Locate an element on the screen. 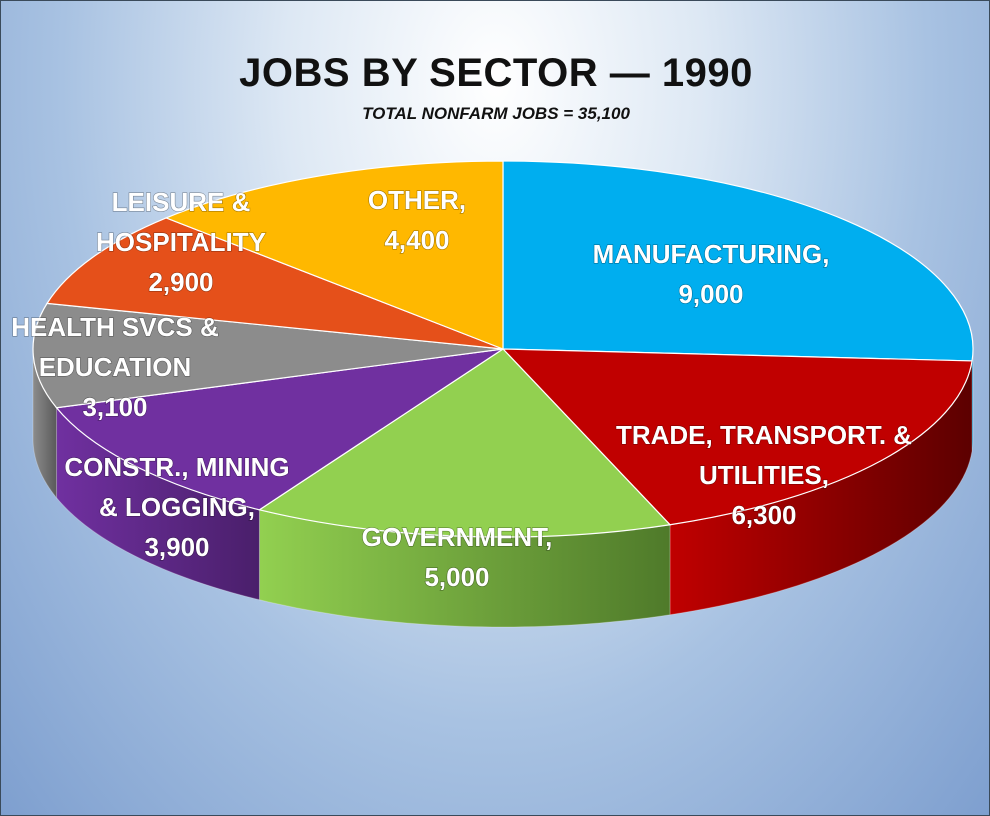 This screenshot has height=816, width=990. pie-slice-health-svcs-education is located at coordinates (268, 355).